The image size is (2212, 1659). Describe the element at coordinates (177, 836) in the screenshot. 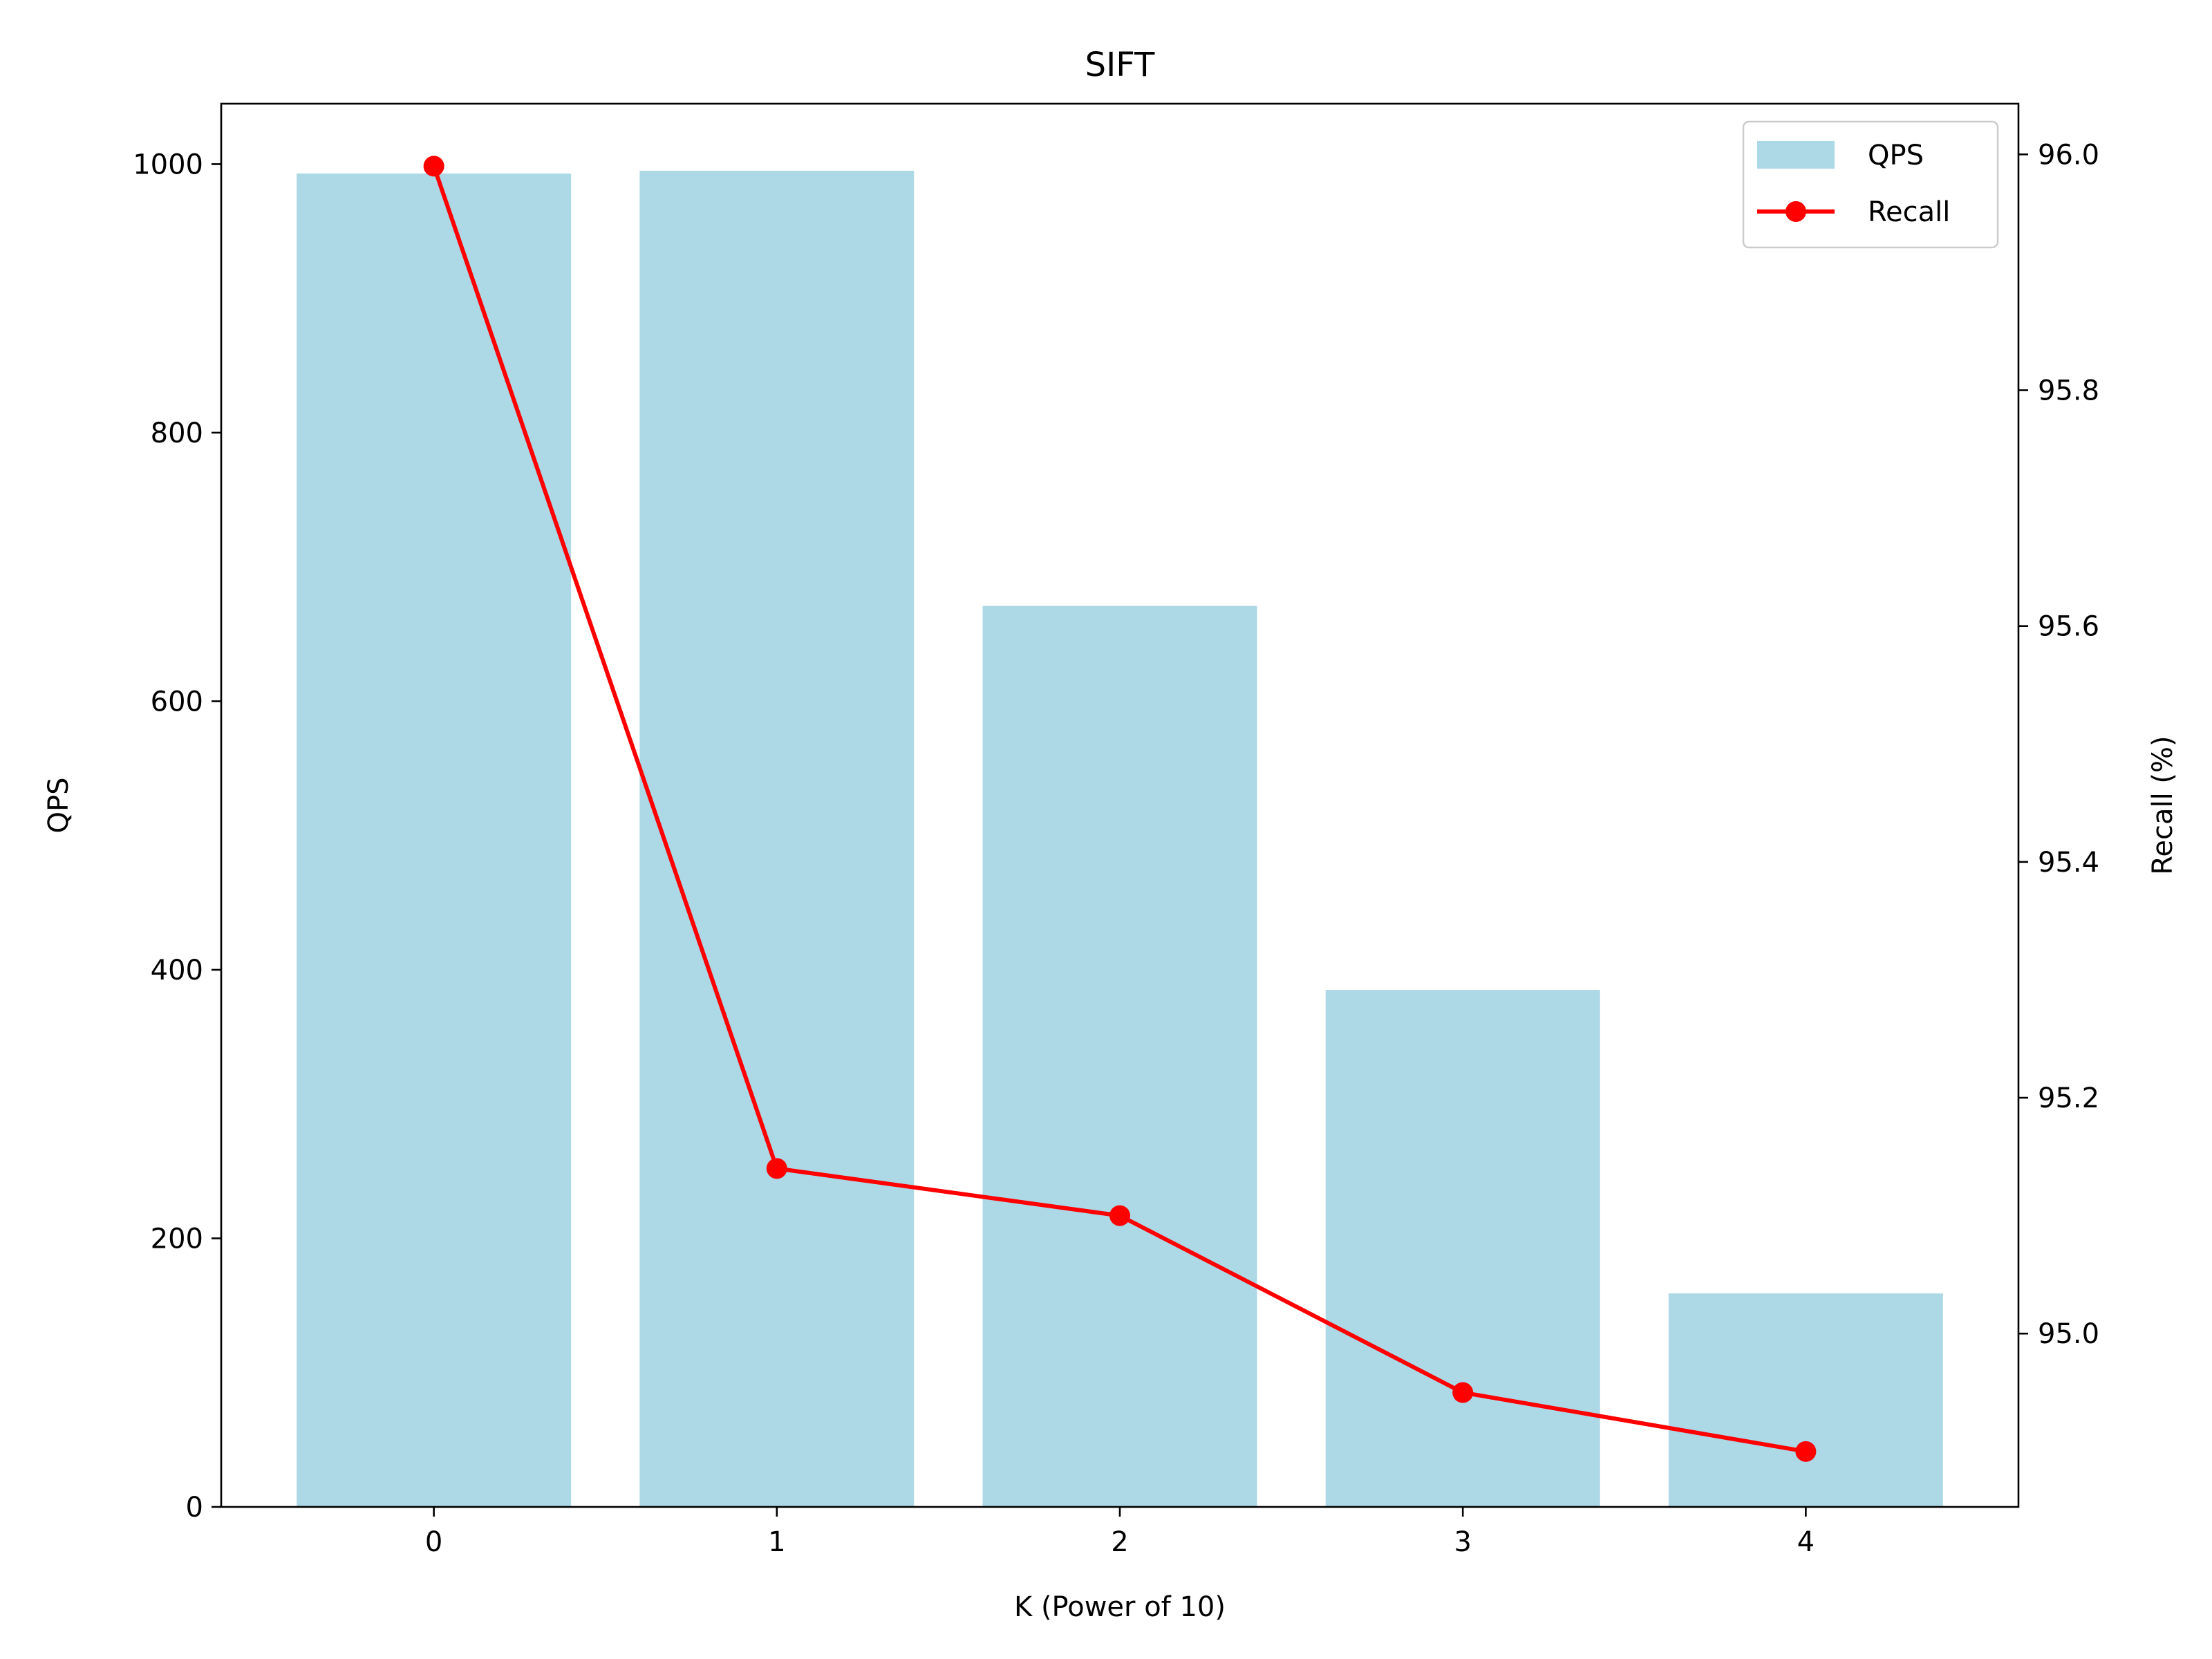

I see `left-y-axis: 0 200 400 600 800 1000` at that location.